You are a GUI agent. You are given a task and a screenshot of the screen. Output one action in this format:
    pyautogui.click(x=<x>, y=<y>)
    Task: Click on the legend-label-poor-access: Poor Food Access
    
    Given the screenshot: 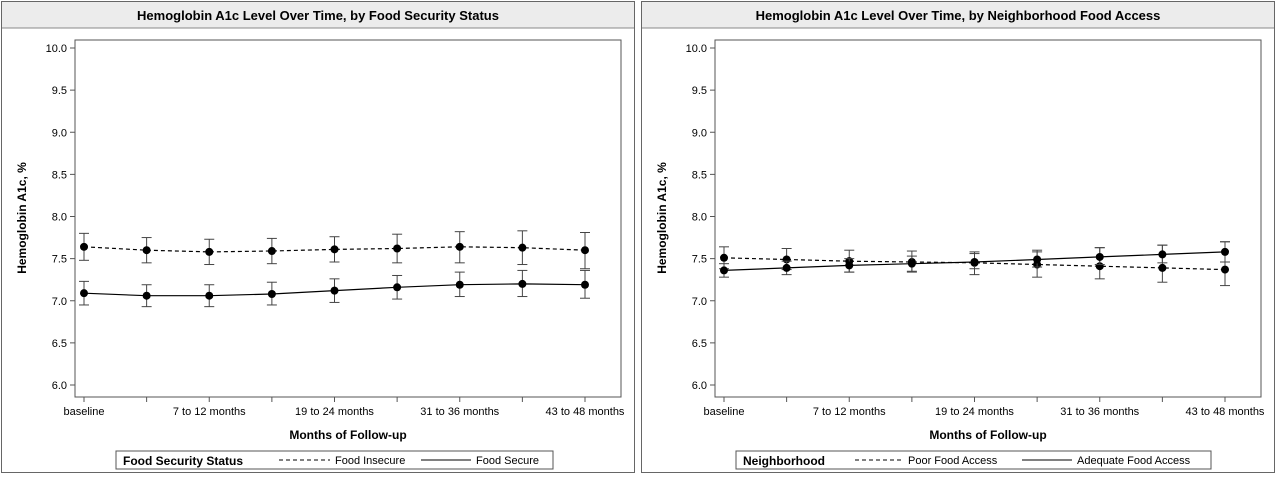 What is the action you would take?
    pyautogui.click(x=953, y=461)
    